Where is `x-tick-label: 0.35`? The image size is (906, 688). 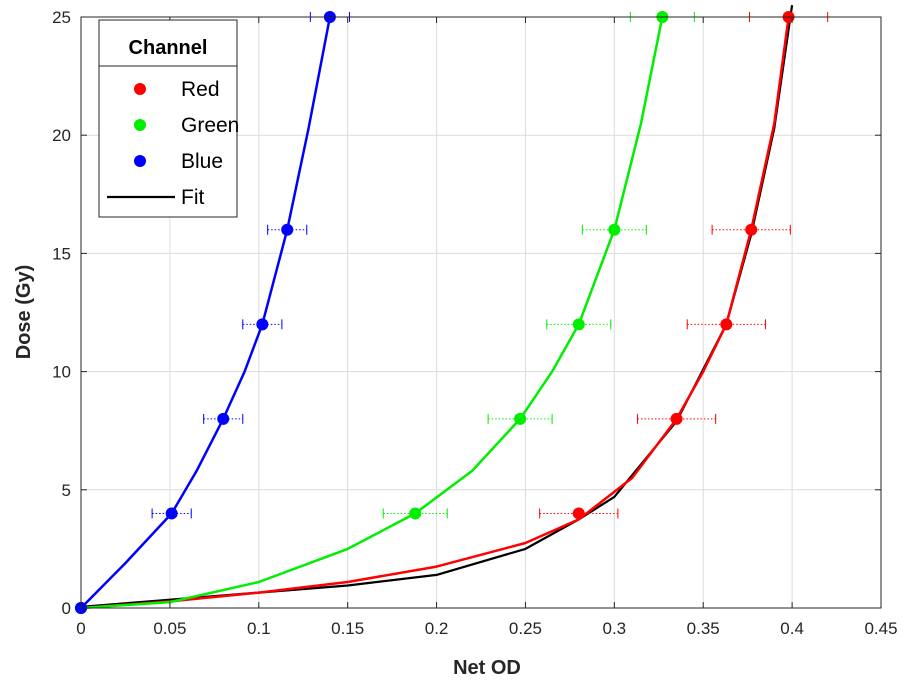 x-tick-label: 0.35 is located at coordinates (703, 628).